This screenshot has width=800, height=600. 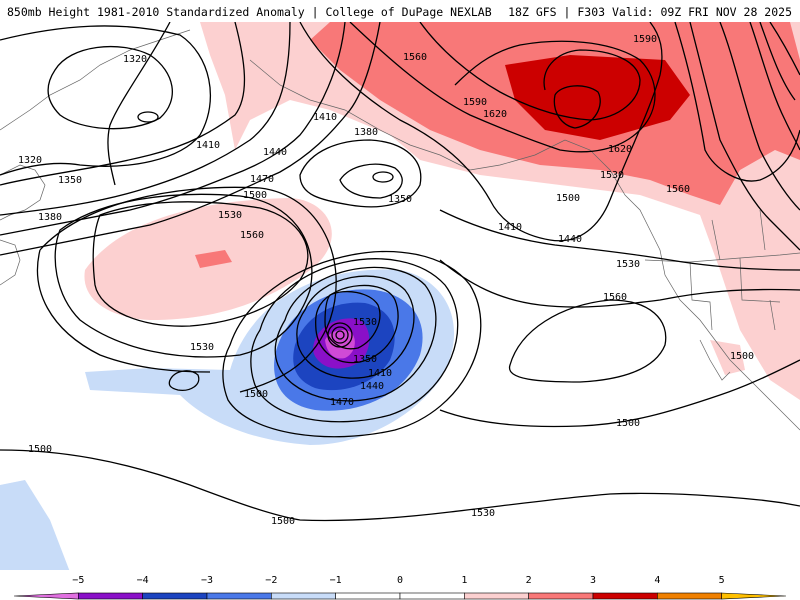 What do you see at coordinates (464, 580) in the screenshot?
I see `colorbar-tick-label: 1` at bounding box center [464, 580].